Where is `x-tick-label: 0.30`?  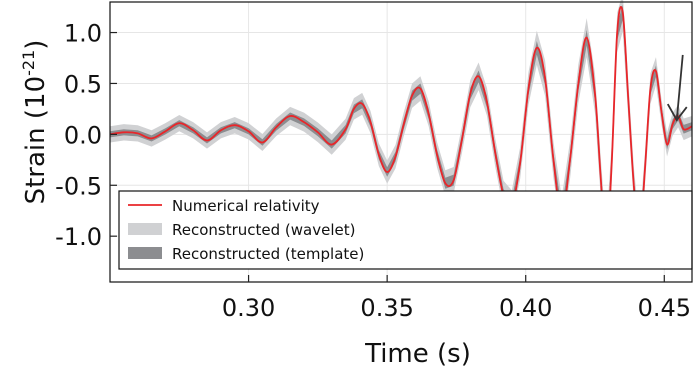 x-tick-label: 0.30 is located at coordinates (248, 308).